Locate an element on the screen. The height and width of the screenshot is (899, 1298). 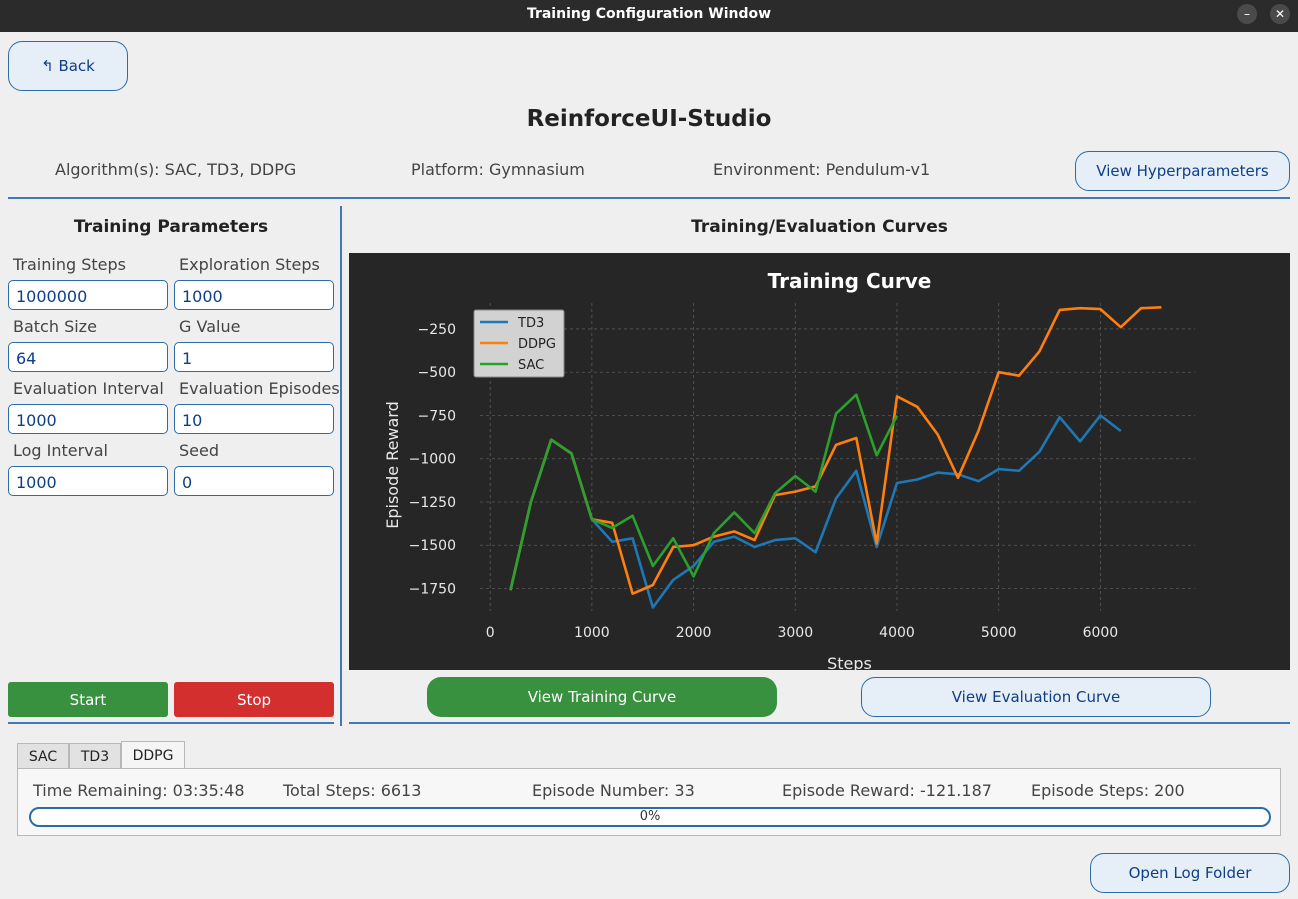
view-evaluation-curve-button: View Evaluation Curve is located at coordinates (1036, 697).